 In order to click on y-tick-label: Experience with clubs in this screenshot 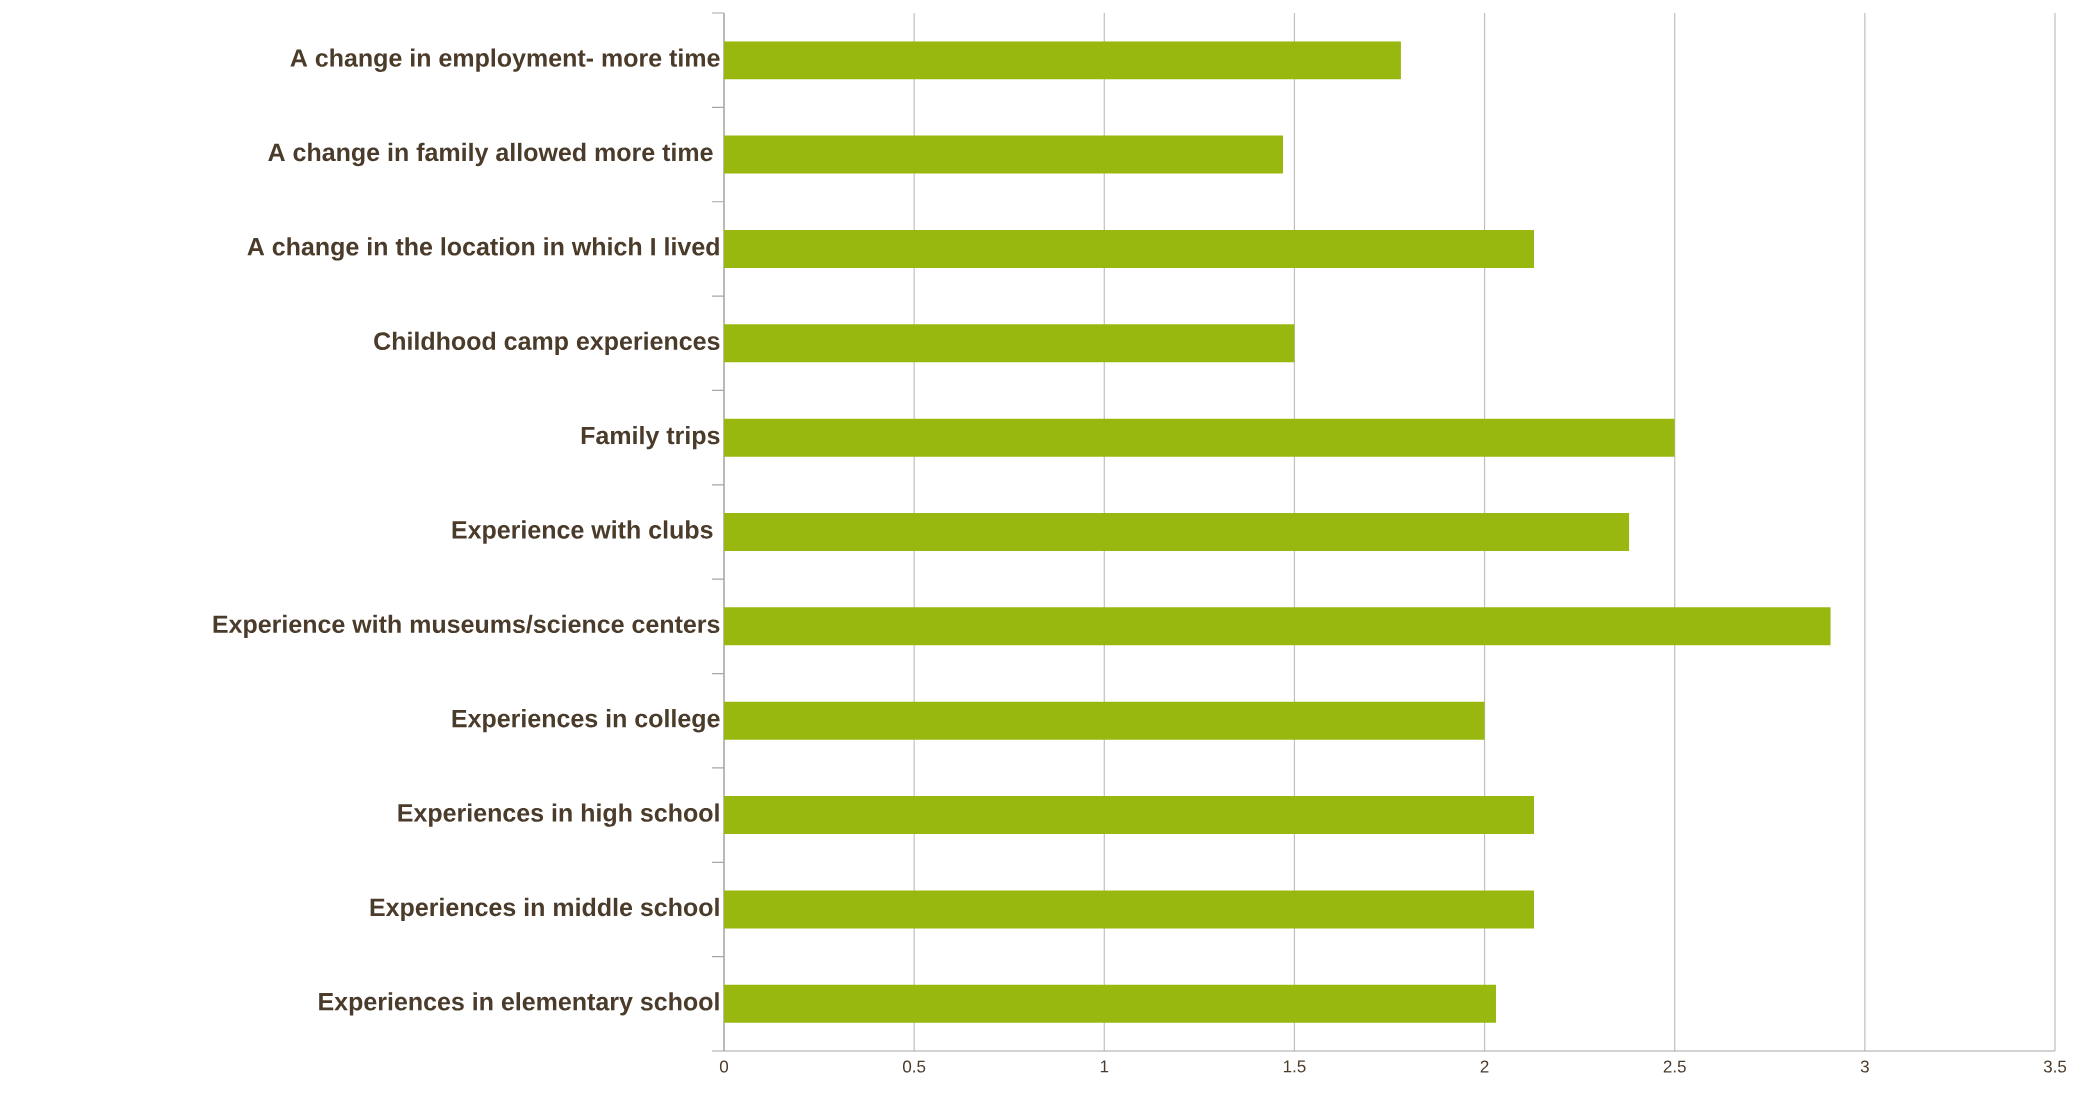, I will do `click(582, 532)`.